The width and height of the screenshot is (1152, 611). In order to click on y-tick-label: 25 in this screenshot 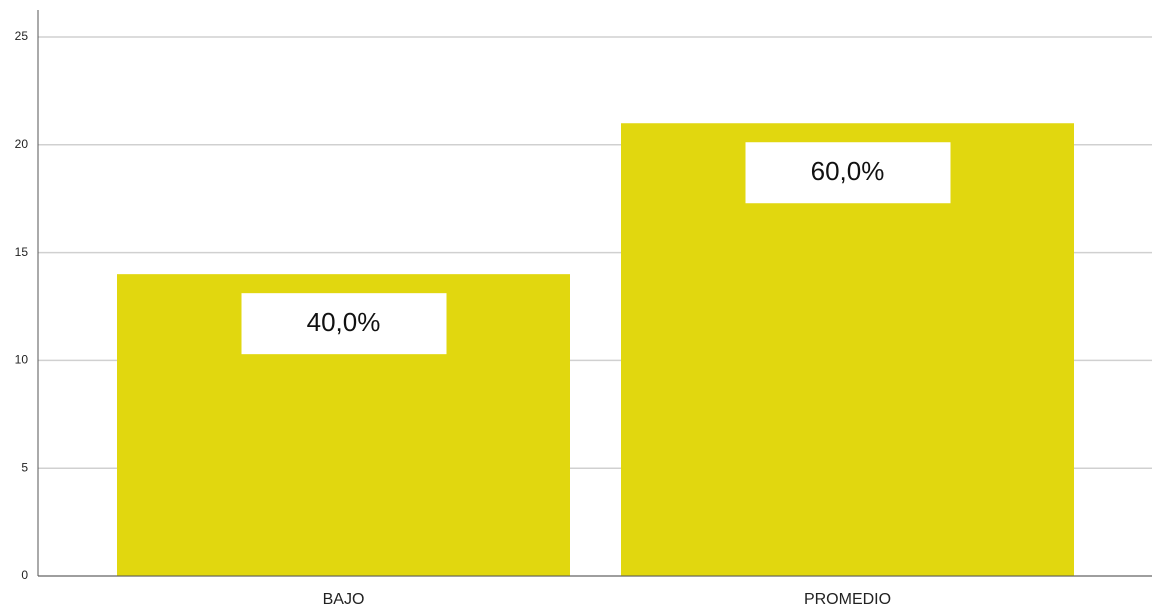, I will do `click(22, 36)`.